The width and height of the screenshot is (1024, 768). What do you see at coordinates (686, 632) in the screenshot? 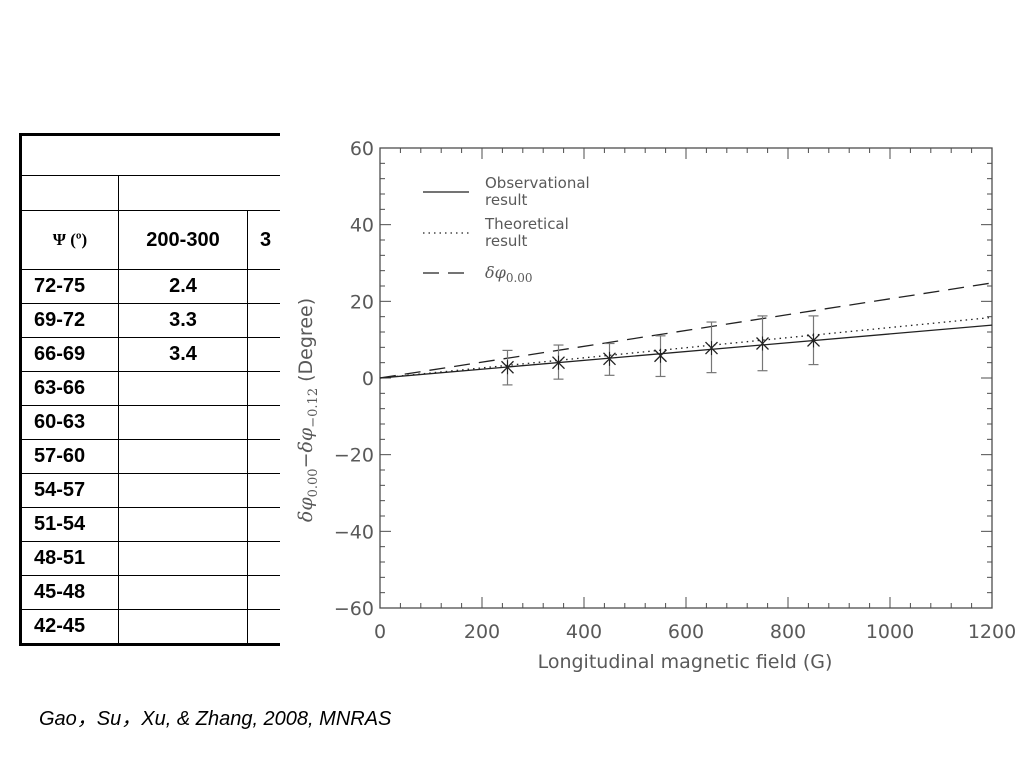
I see `x-tick-label: 600` at bounding box center [686, 632].